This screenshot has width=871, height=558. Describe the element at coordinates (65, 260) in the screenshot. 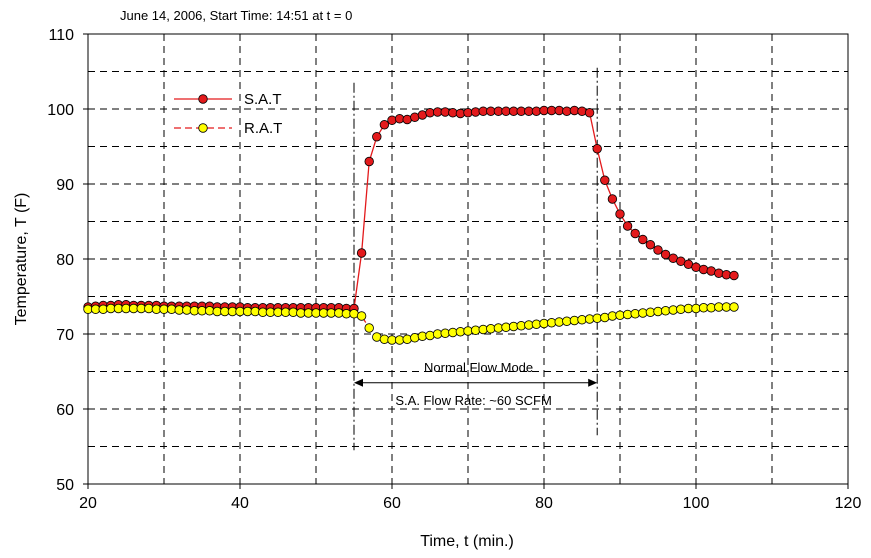

I see `y-tick-label: 80` at that location.